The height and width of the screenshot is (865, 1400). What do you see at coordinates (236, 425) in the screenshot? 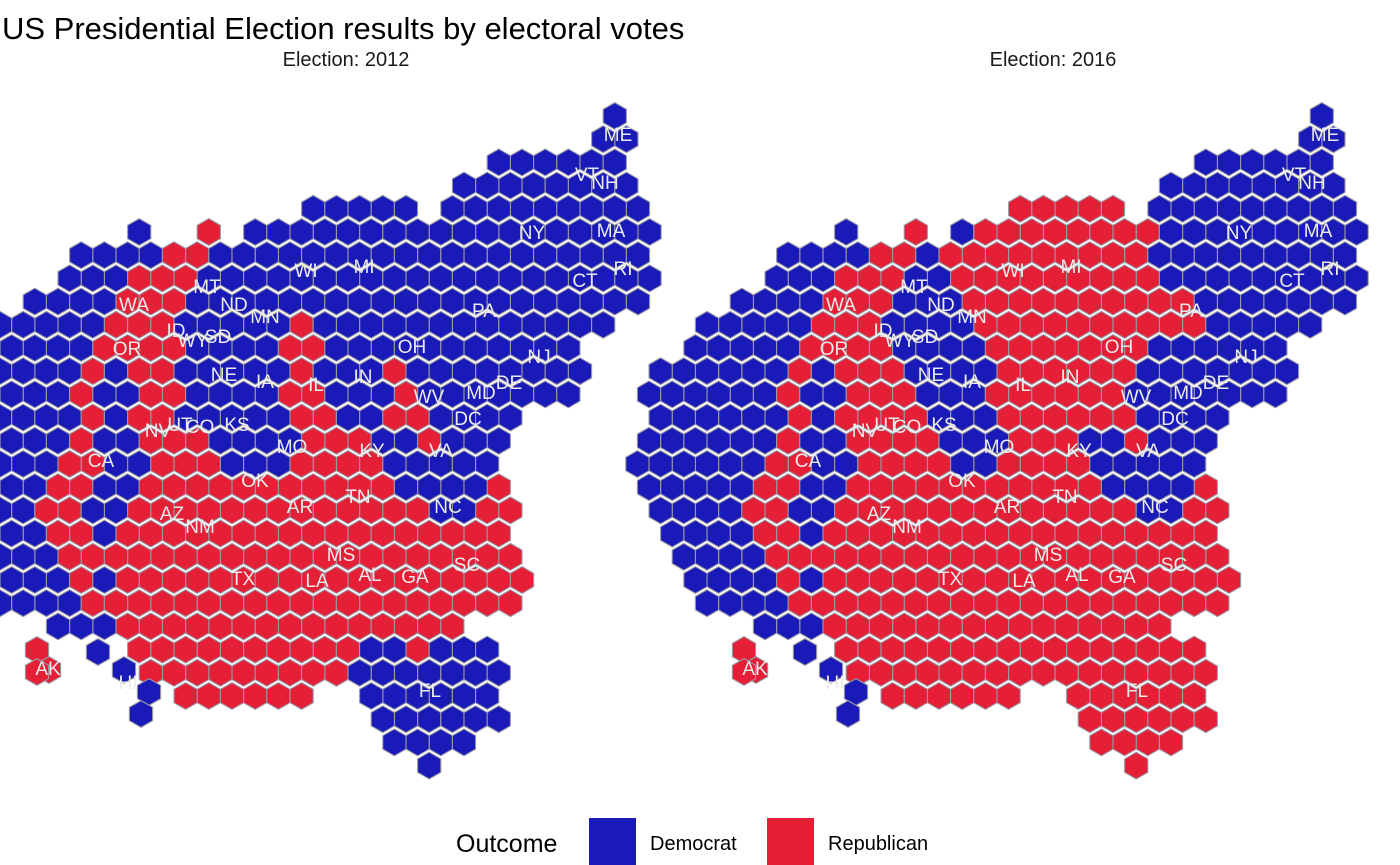
I see `state-label-ks-2012: KS` at bounding box center [236, 425].